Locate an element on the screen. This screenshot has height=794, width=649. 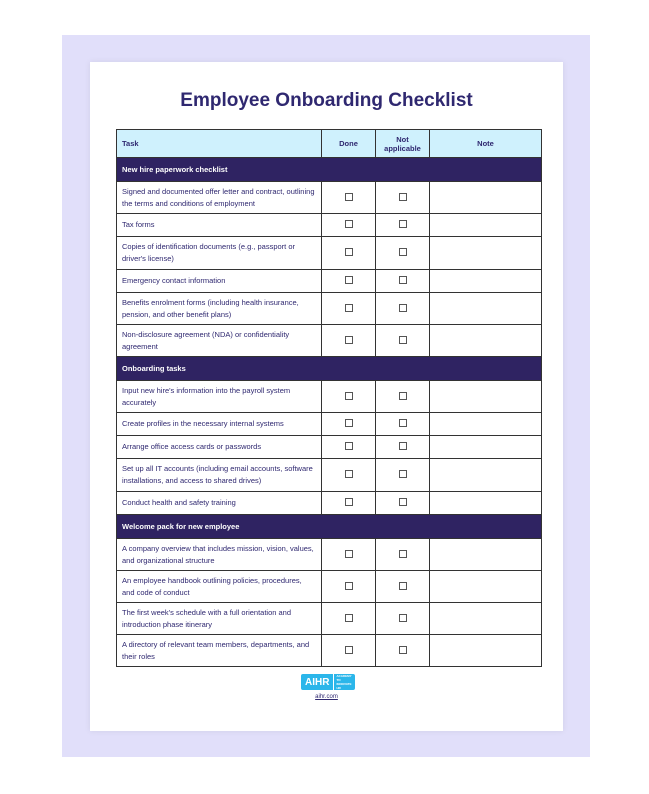
task-text: Emergency contact information is located at coordinates (219, 281).